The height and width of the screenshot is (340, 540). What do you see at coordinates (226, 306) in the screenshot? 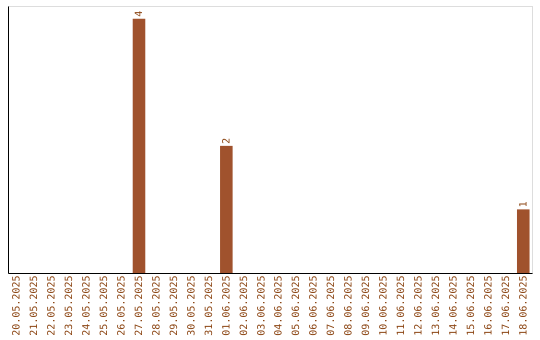
I see `x-tick-label: 01.06.2025` at bounding box center [226, 306].